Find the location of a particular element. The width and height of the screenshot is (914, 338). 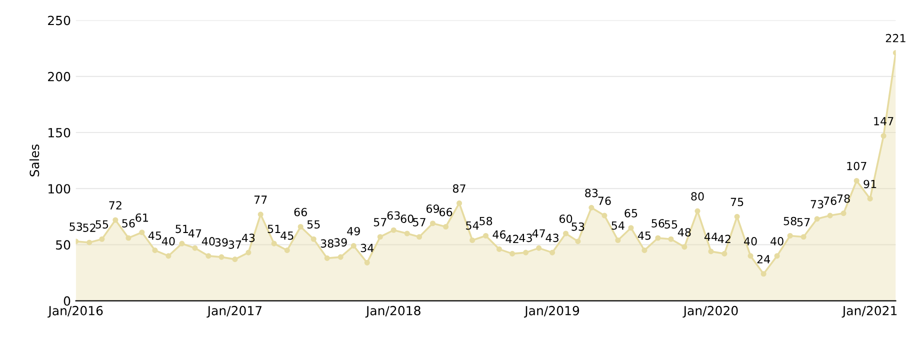

data-label: 61 is located at coordinates (142, 217).